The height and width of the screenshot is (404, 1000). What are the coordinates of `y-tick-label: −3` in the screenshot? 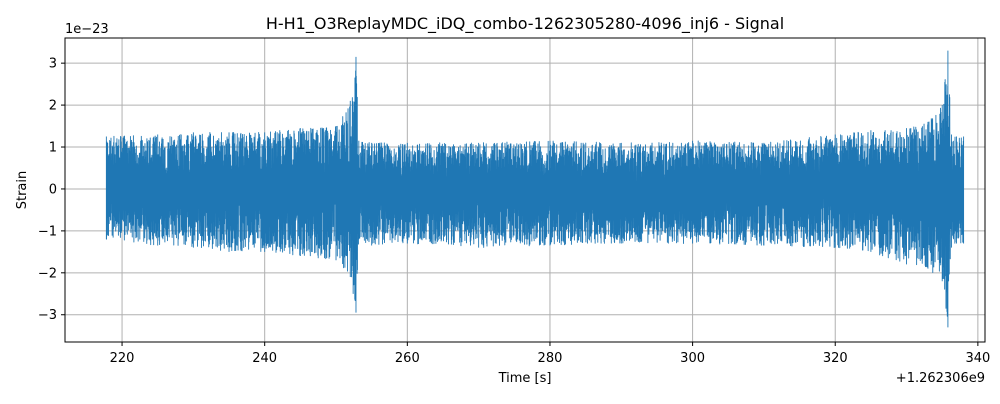 It's located at (47, 315).